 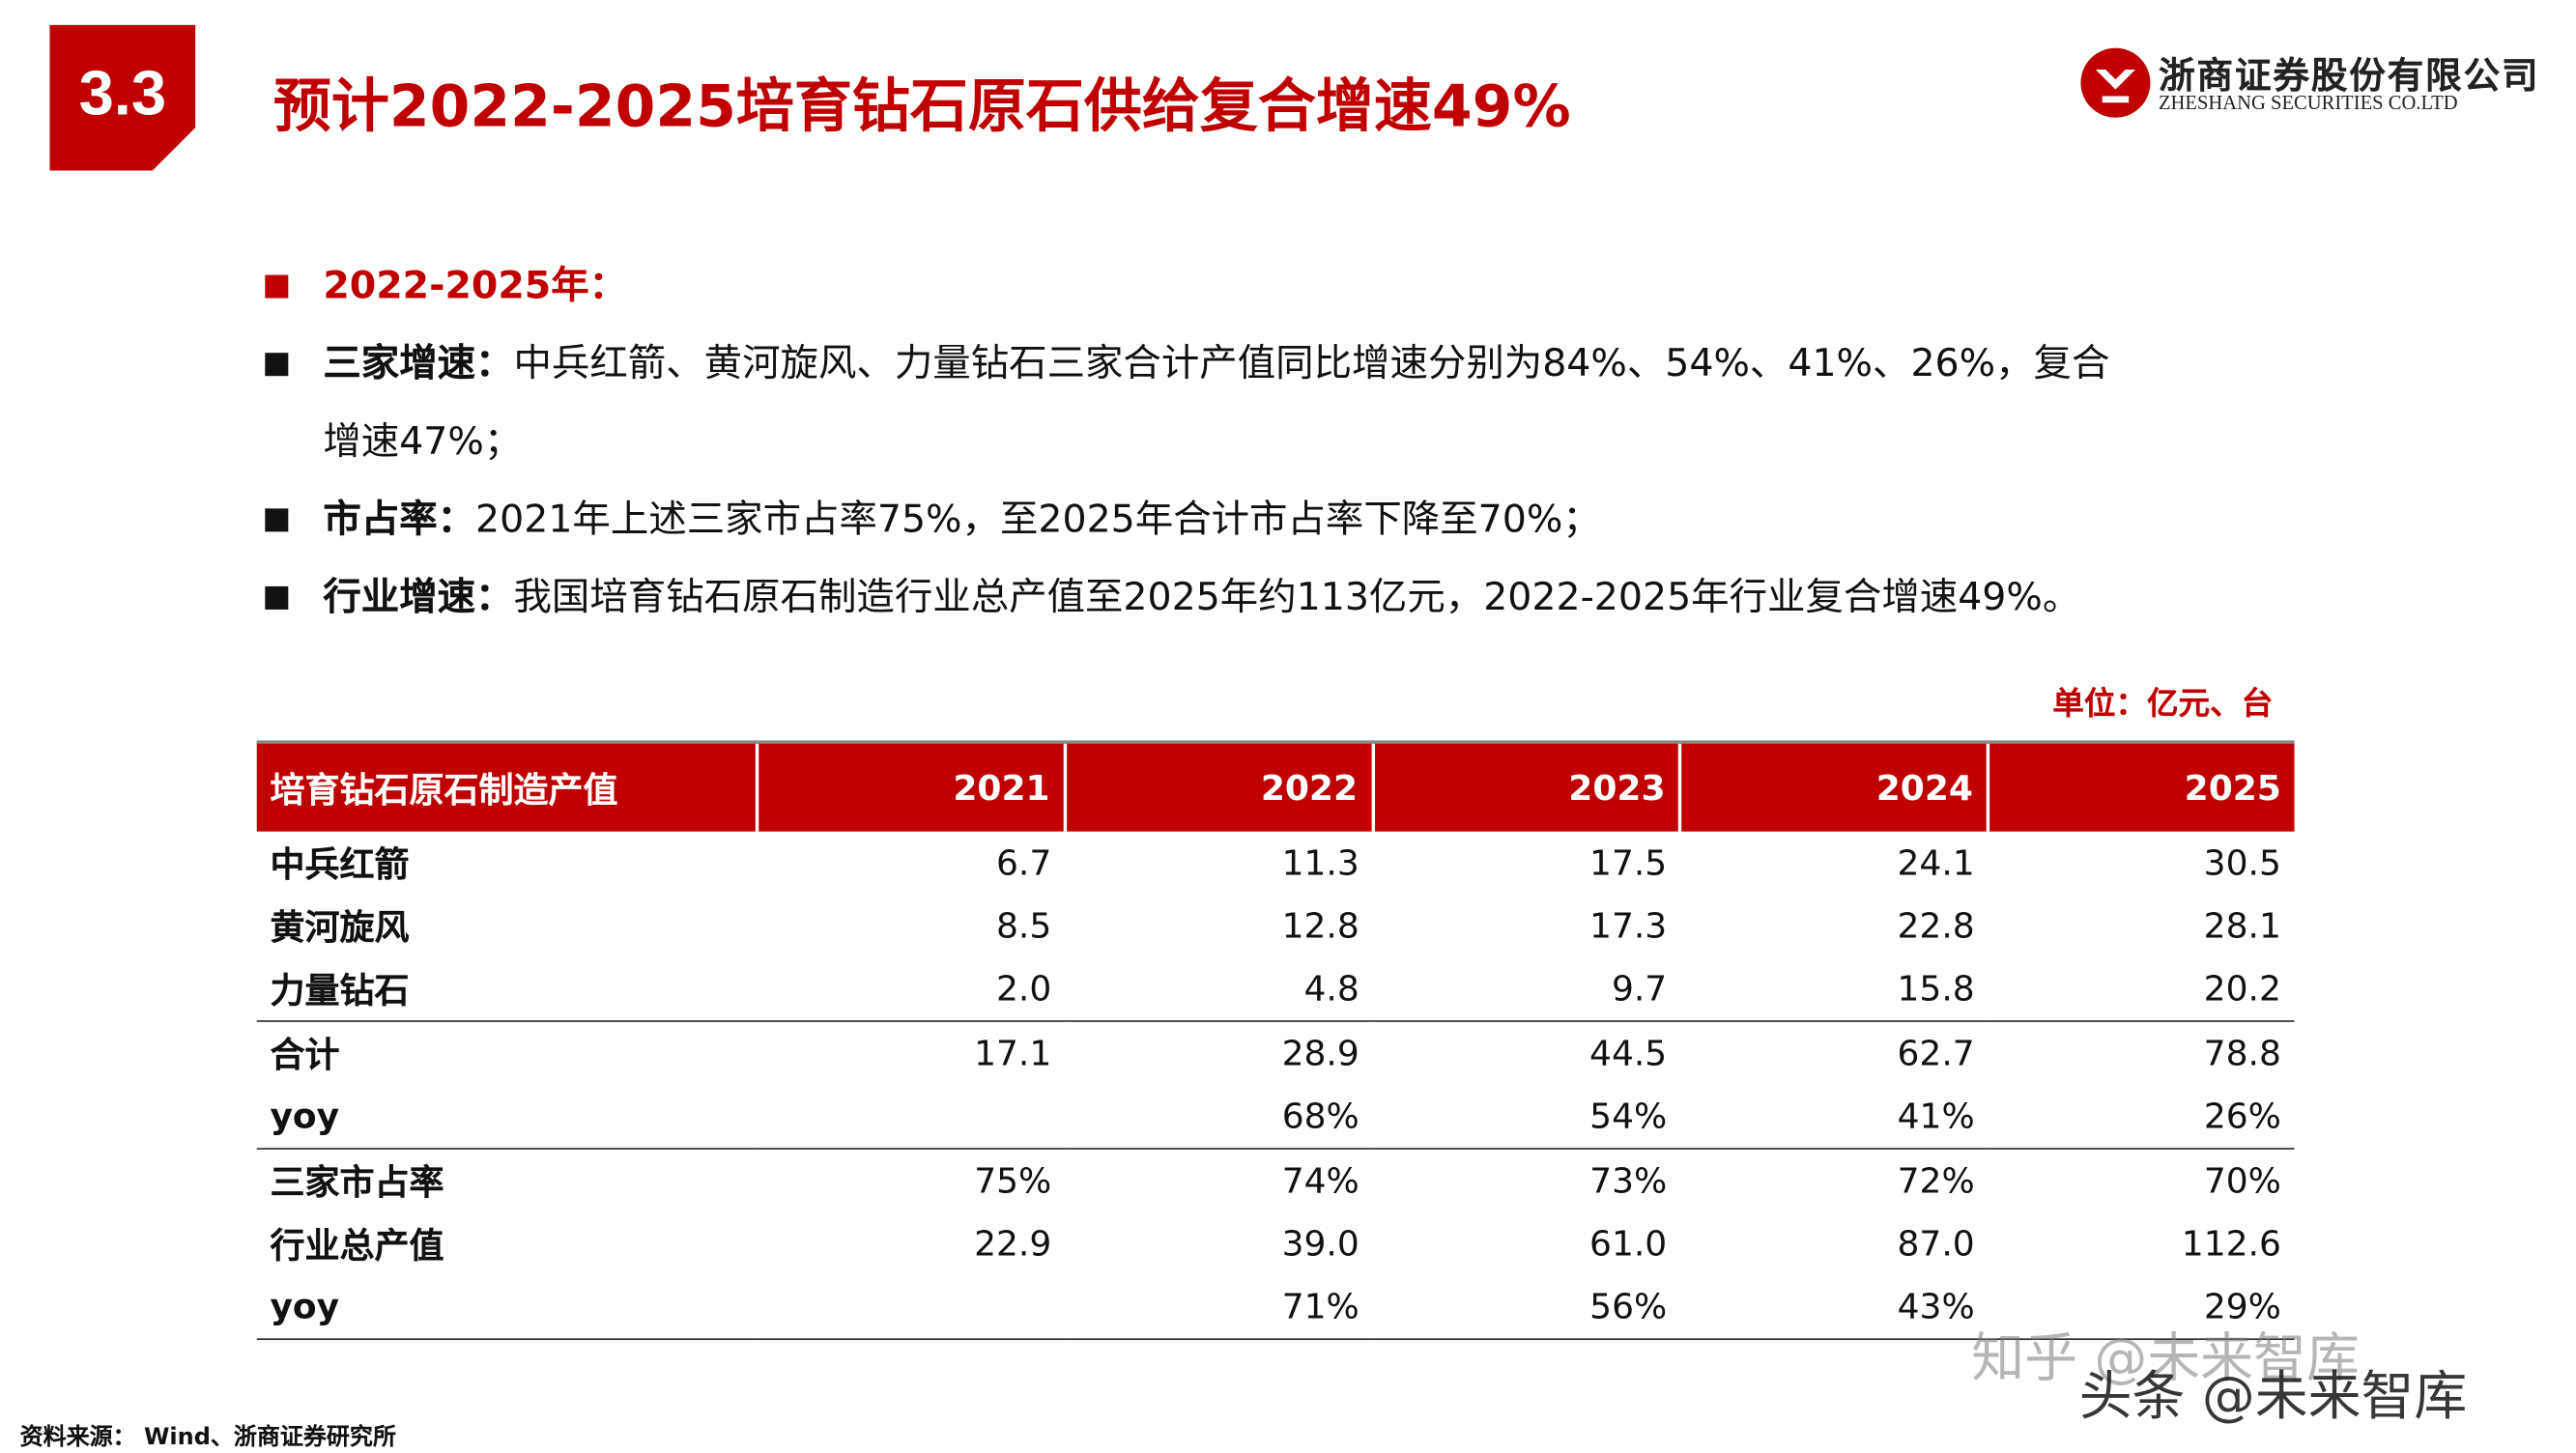 I want to click on value-cell: 71%, so click(x=1218, y=1308).